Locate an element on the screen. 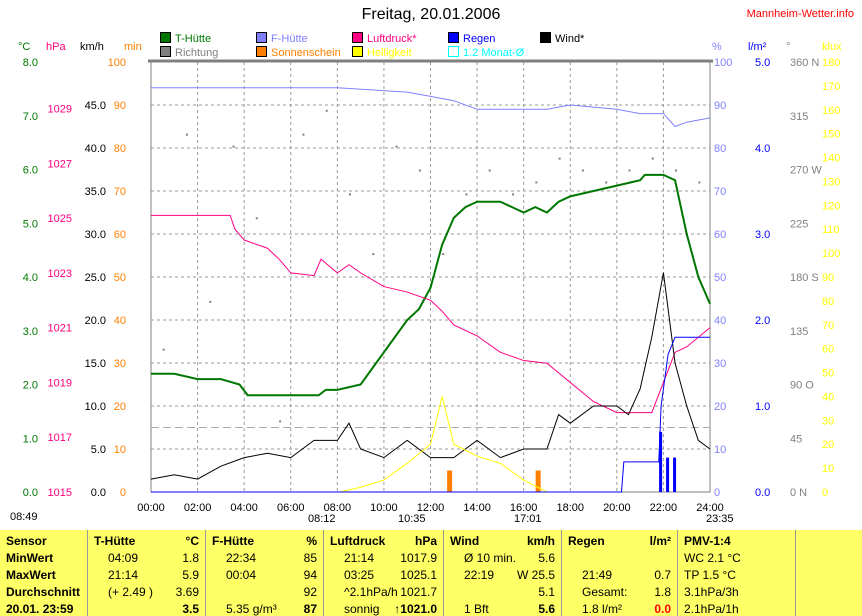 The width and height of the screenshot is (862, 616). legend-item: Richtung is located at coordinates (189, 52).